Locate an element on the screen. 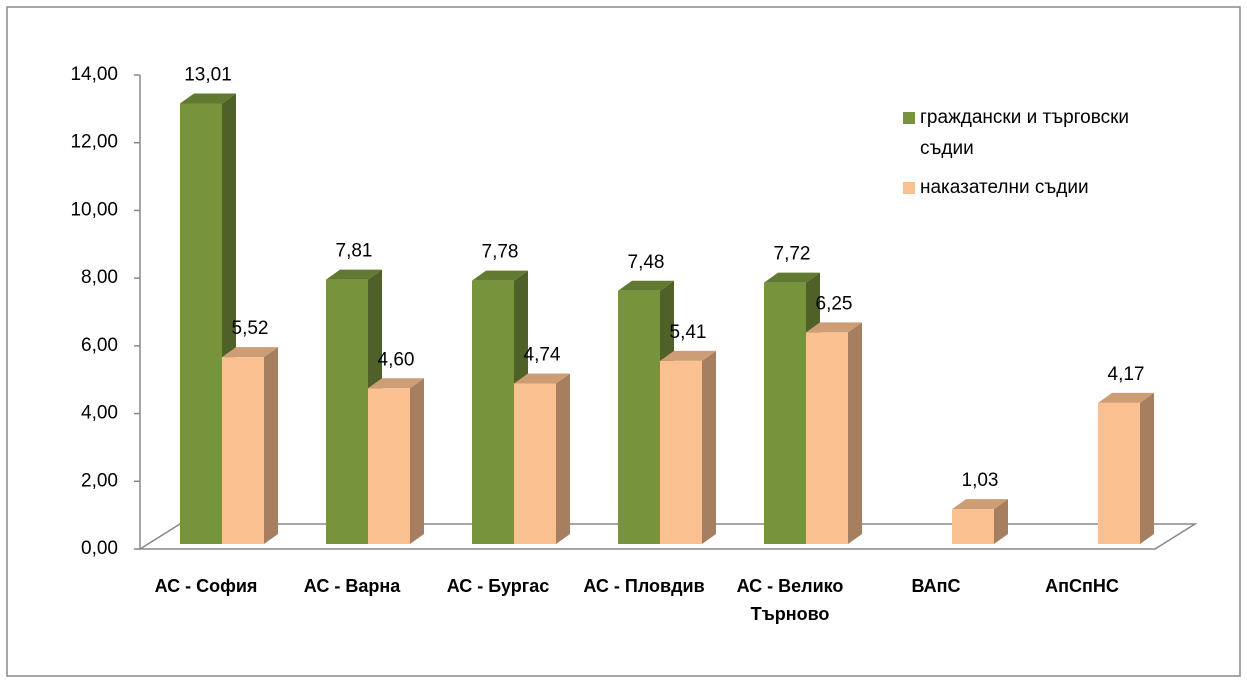  y-tick-label: 8,00 is located at coordinates (99, 277).